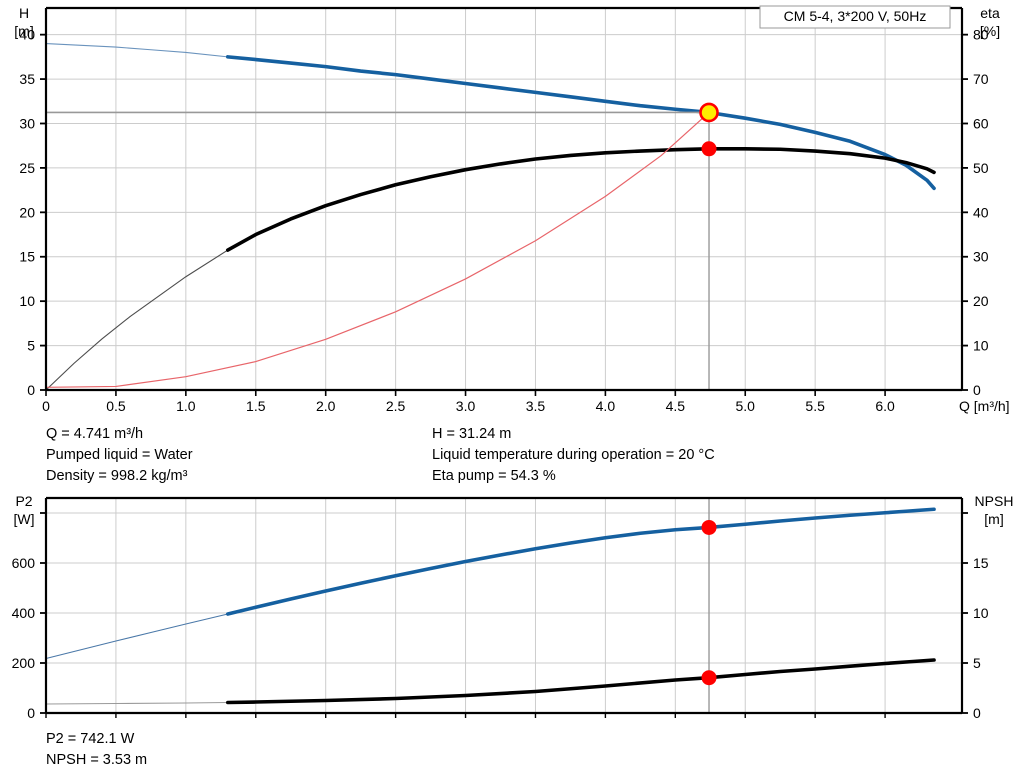 The height and width of the screenshot is (781, 1024). Describe the element at coordinates (536, 406) in the screenshot. I see `x-tick-label-7: 3.5` at that location.